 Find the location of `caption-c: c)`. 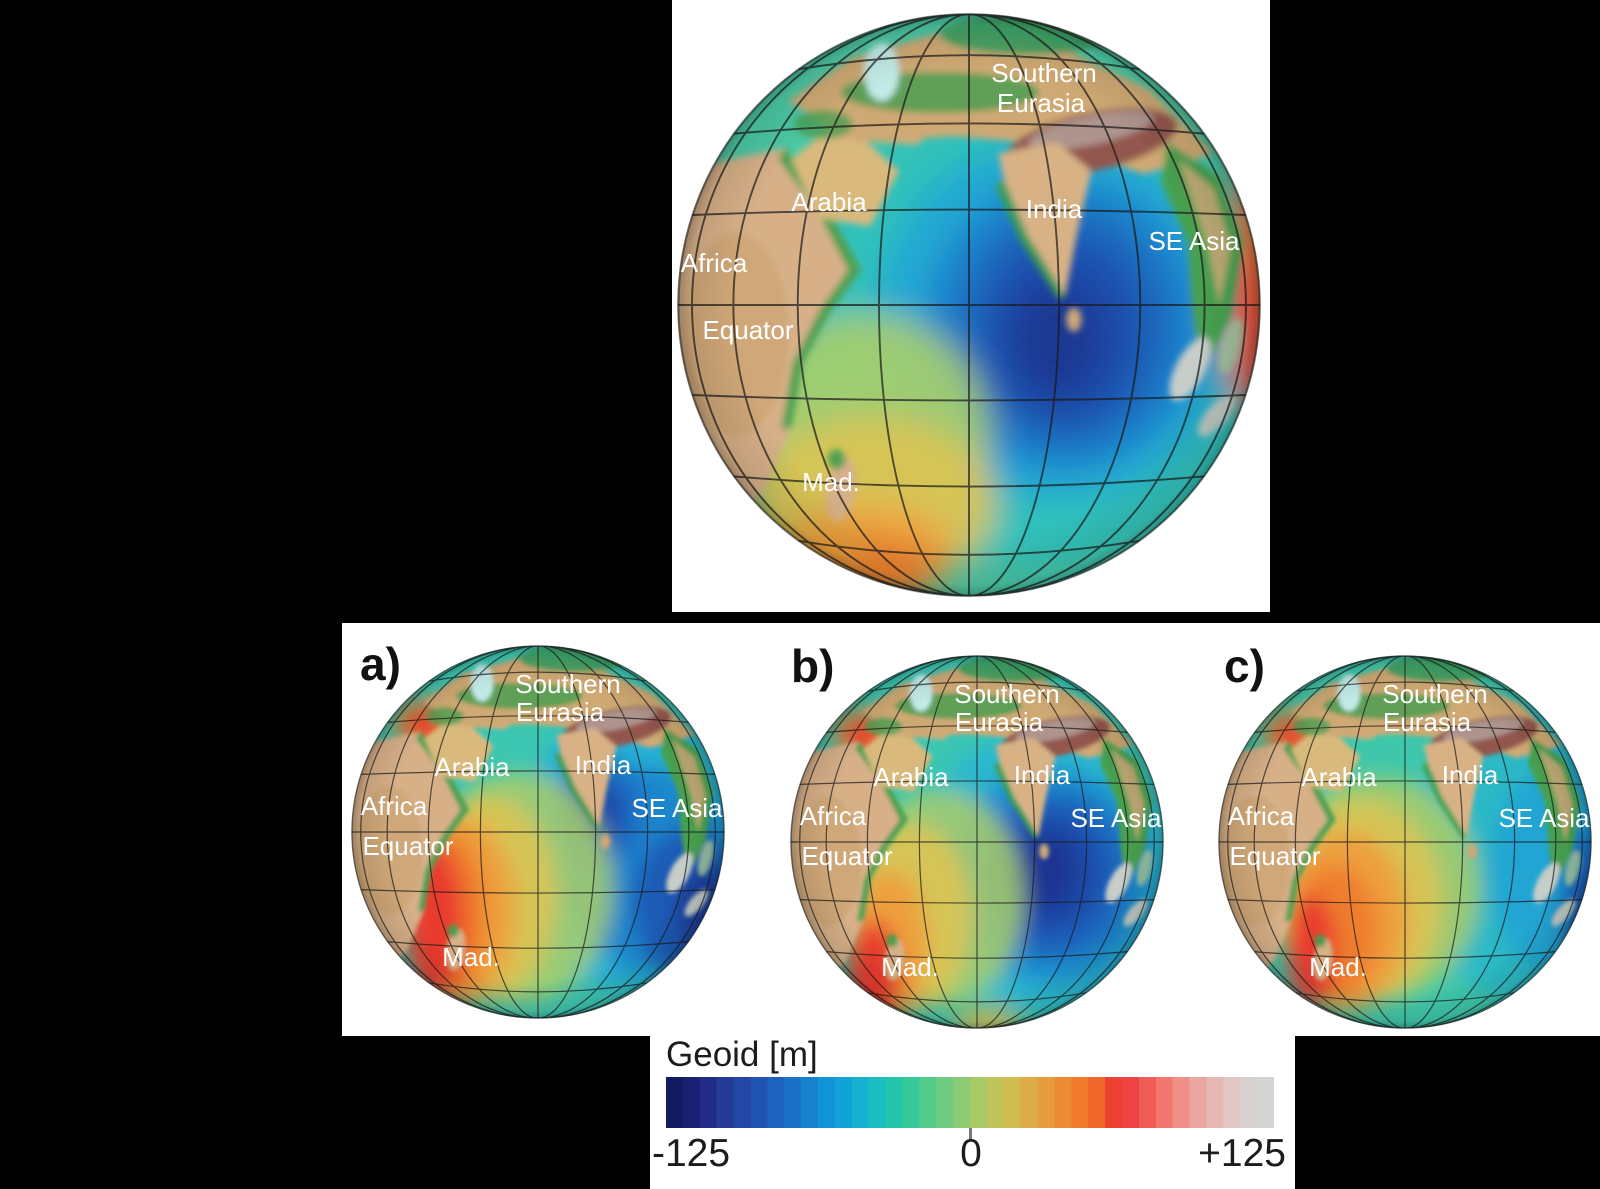

caption-c: c) is located at coordinates (1244, 666).